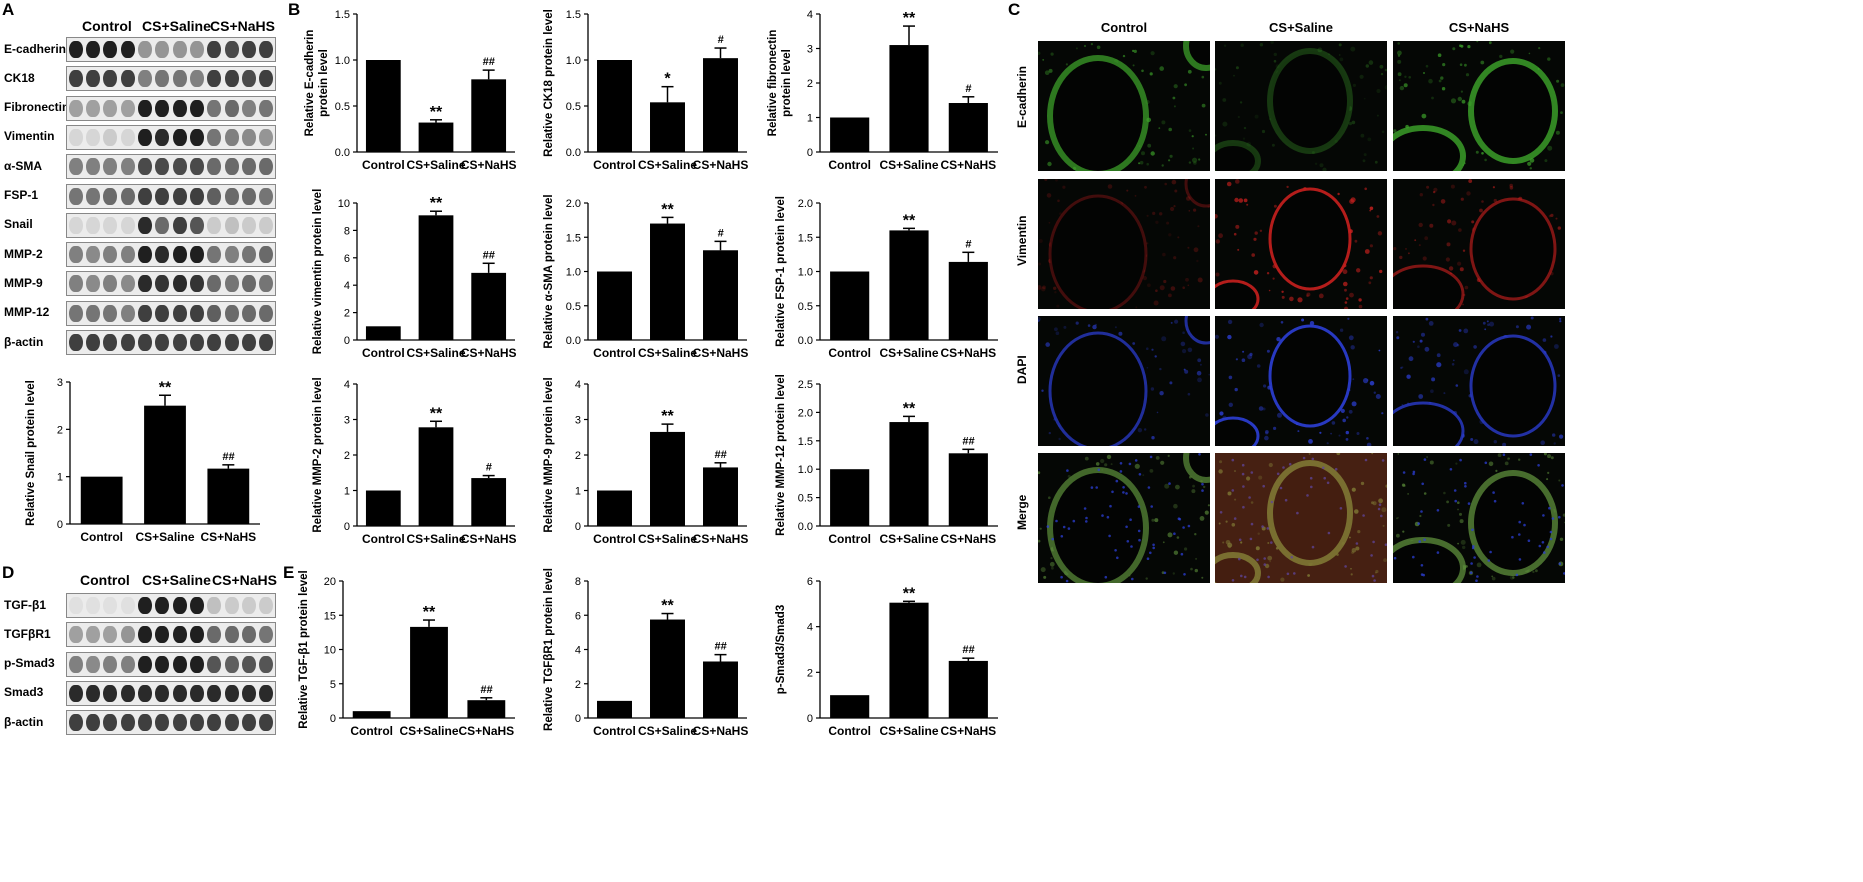 The height and width of the screenshot is (882, 1863). Describe the element at coordinates (578, 685) in the screenshot. I see `y-tick-label: 2` at that location.